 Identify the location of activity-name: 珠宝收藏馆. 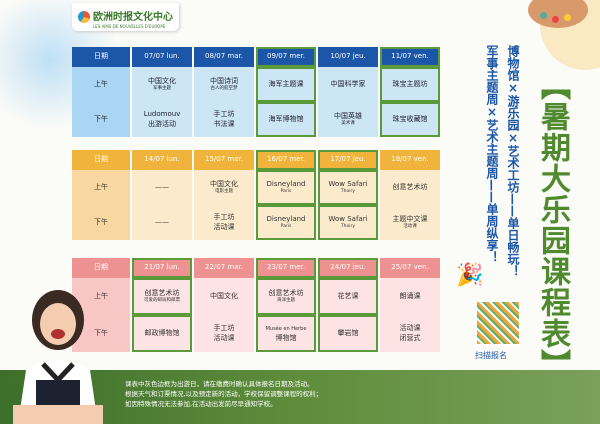
(410, 118).